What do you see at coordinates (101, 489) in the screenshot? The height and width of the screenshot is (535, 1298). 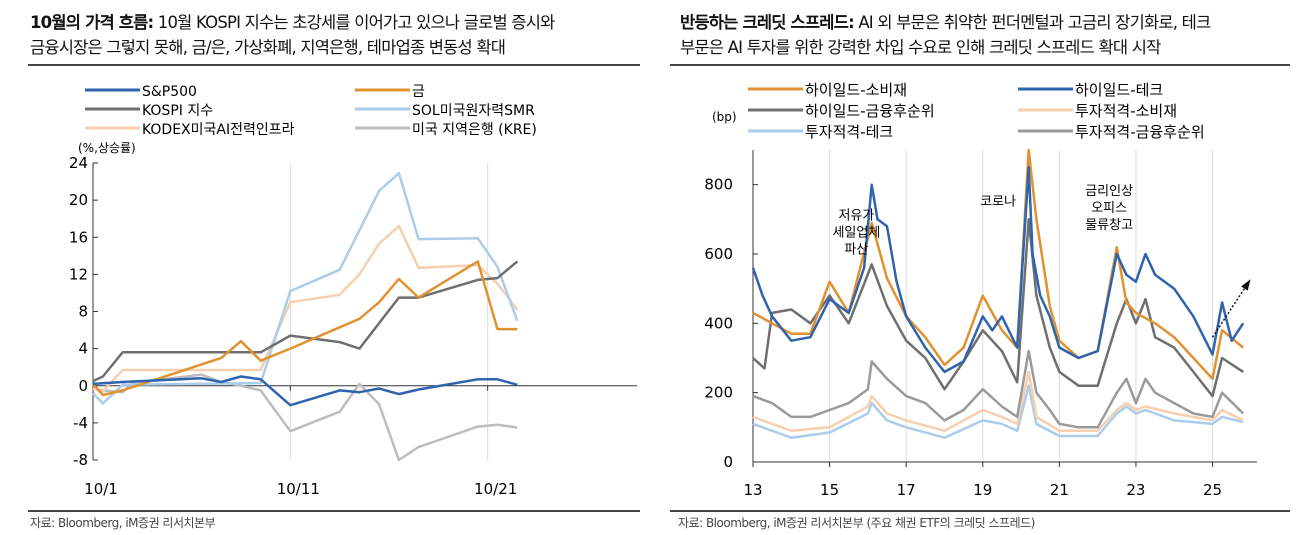 I see `chart1-x-tick-label: 10/1` at bounding box center [101, 489].